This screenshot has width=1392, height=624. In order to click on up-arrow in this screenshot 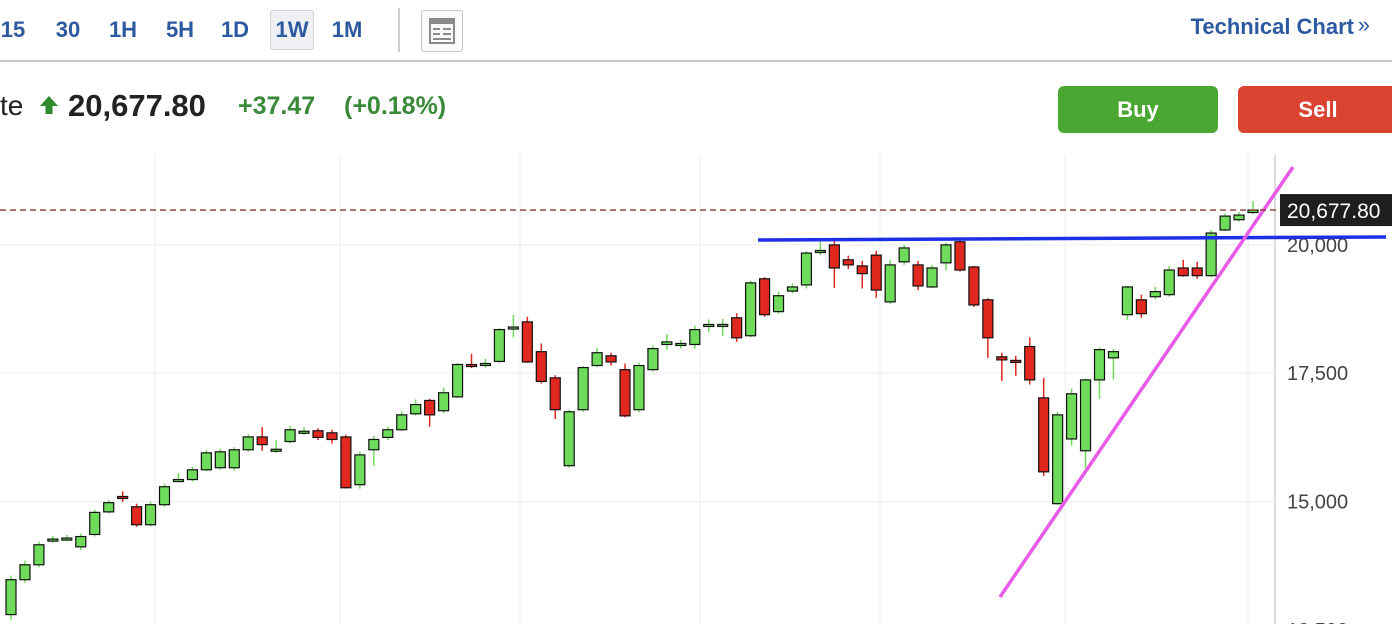, I will do `click(49, 105)`.